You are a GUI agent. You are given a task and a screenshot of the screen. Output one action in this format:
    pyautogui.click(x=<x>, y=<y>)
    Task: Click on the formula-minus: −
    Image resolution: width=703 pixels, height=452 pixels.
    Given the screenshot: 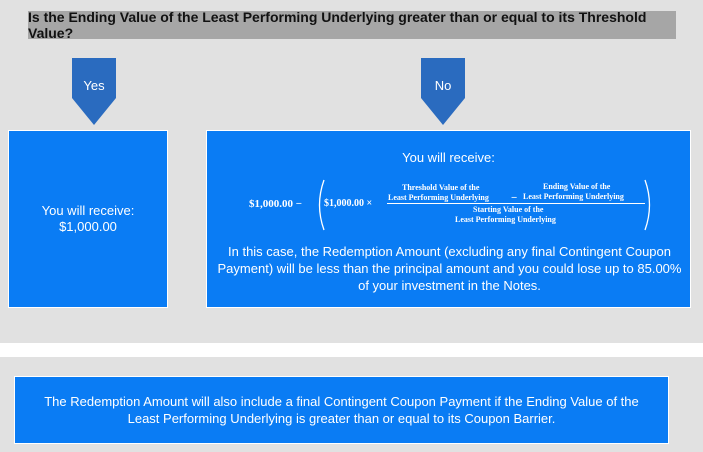 What is the action you would take?
    pyautogui.click(x=514, y=198)
    